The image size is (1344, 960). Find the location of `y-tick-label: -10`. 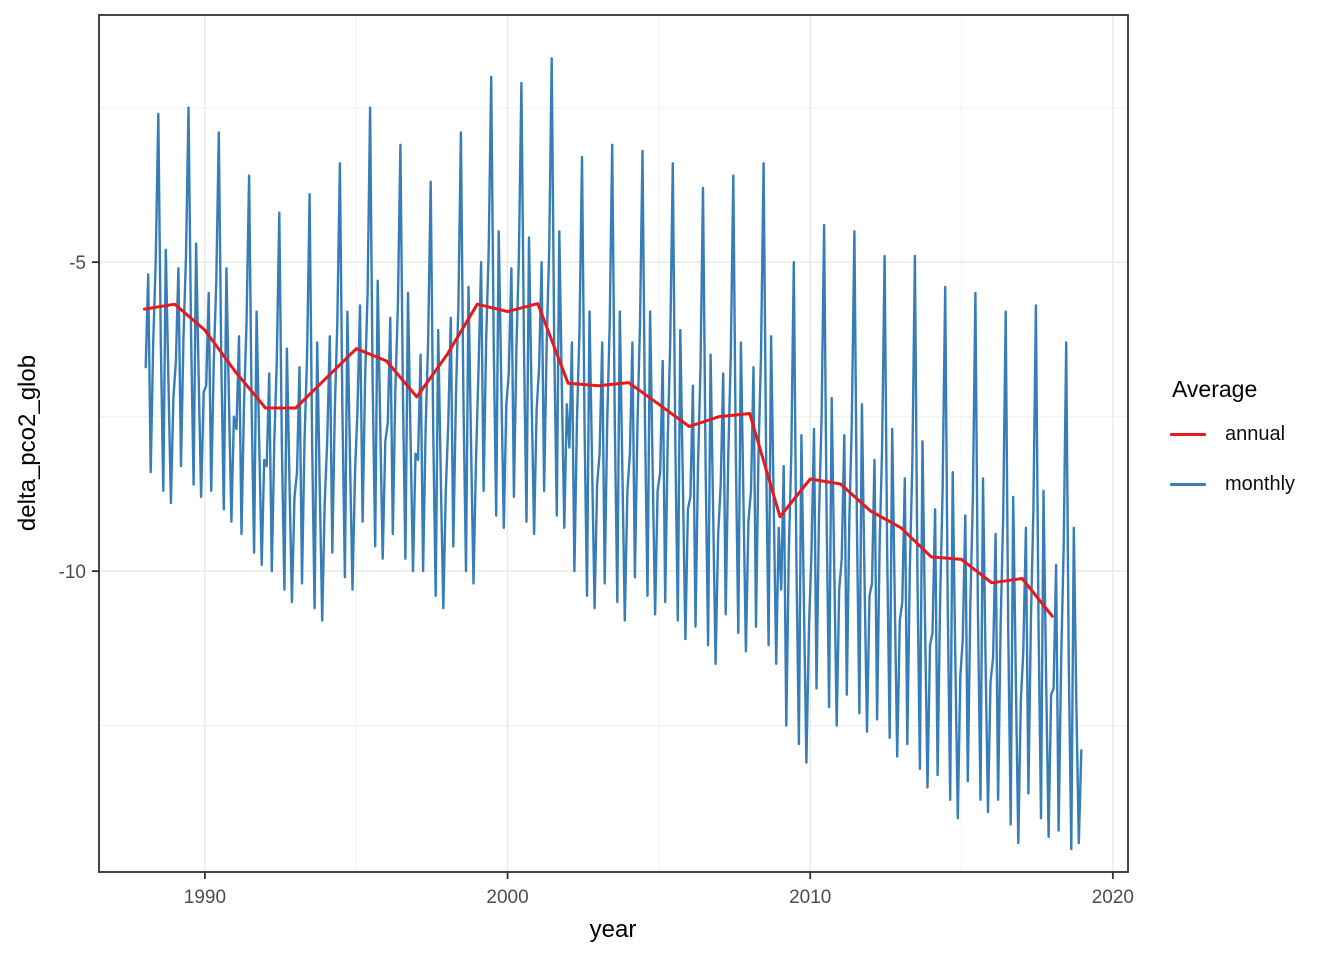

y-tick-label: -10 is located at coordinates (72, 572).